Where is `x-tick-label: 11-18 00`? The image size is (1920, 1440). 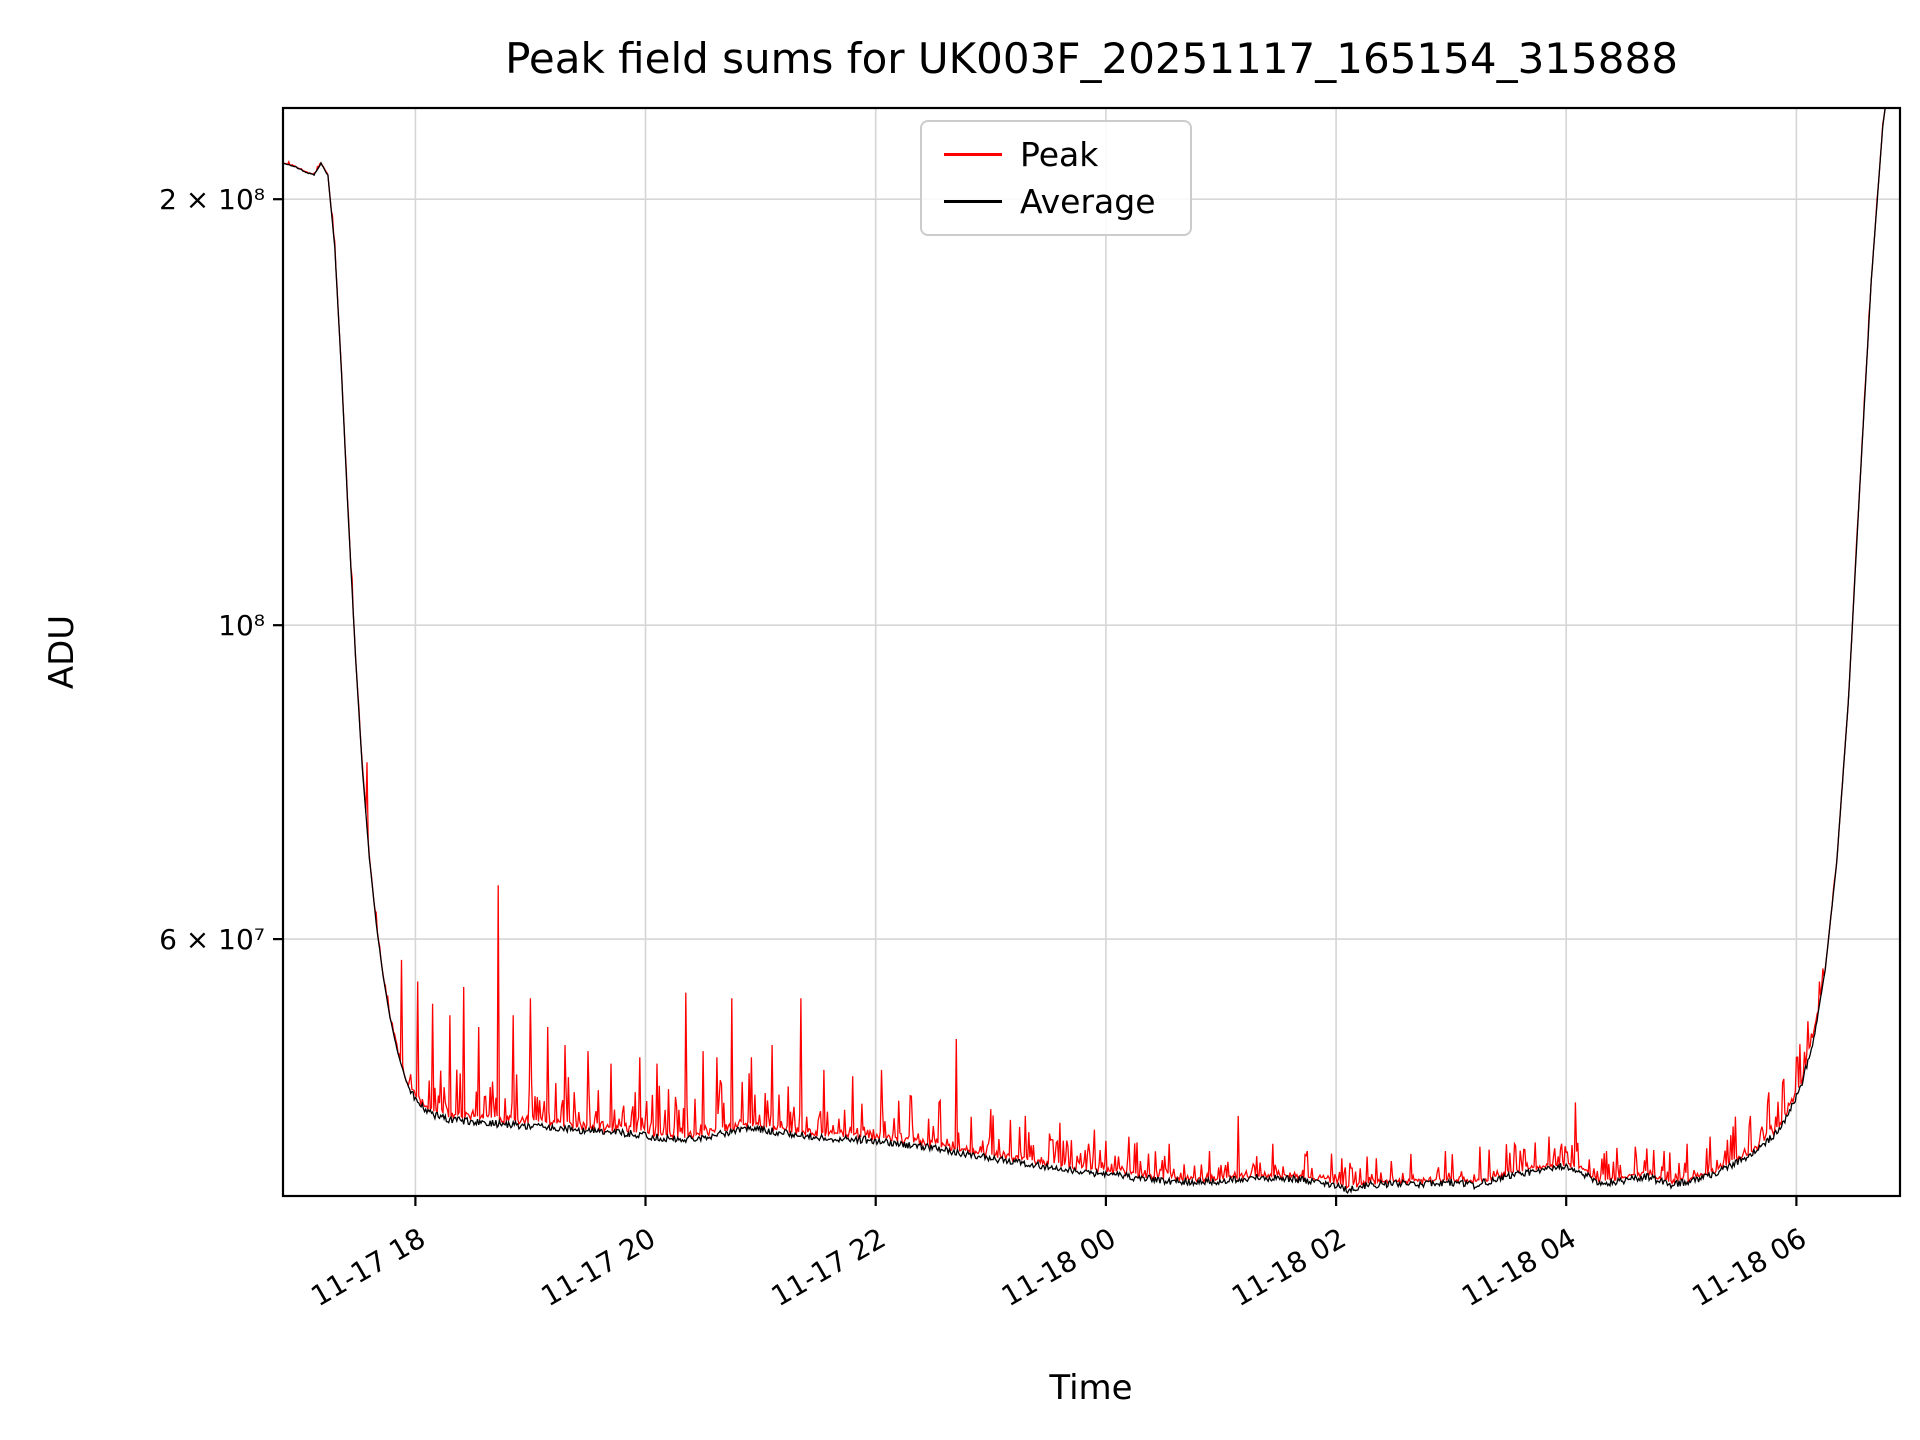 x-tick-label: 11-18 00 is located at coordinates (1059, 1267).